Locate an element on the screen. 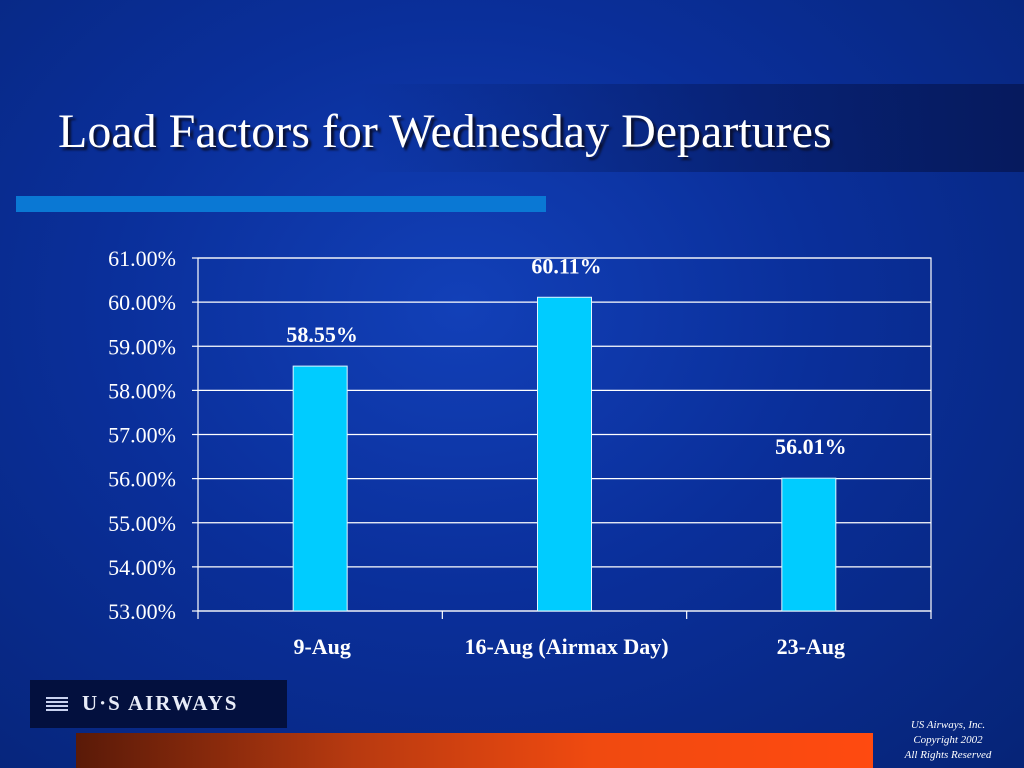 The image size is (1024, 768). slide-title: Load Factors for Wednesday Departures is located at coordinates (445, 131).